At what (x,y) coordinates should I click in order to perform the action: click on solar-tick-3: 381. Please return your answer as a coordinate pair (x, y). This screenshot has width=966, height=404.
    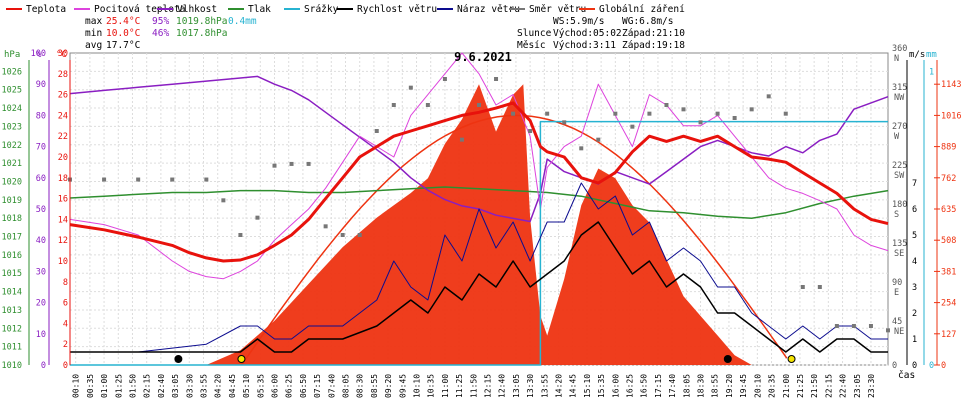
    Looking at the image, I should click on (948, 272).